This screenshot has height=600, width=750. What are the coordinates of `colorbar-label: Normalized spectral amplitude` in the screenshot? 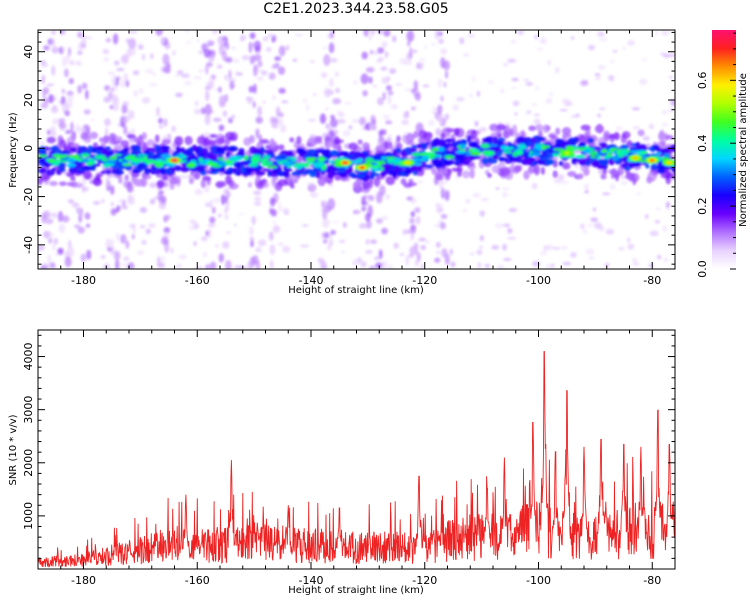 It's located at (743, 150).